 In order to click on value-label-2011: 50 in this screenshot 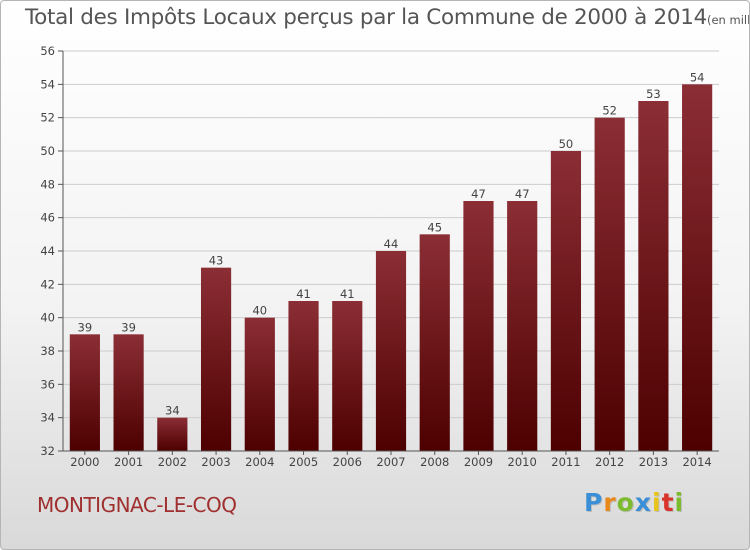, I will do `click(566, 144)`.